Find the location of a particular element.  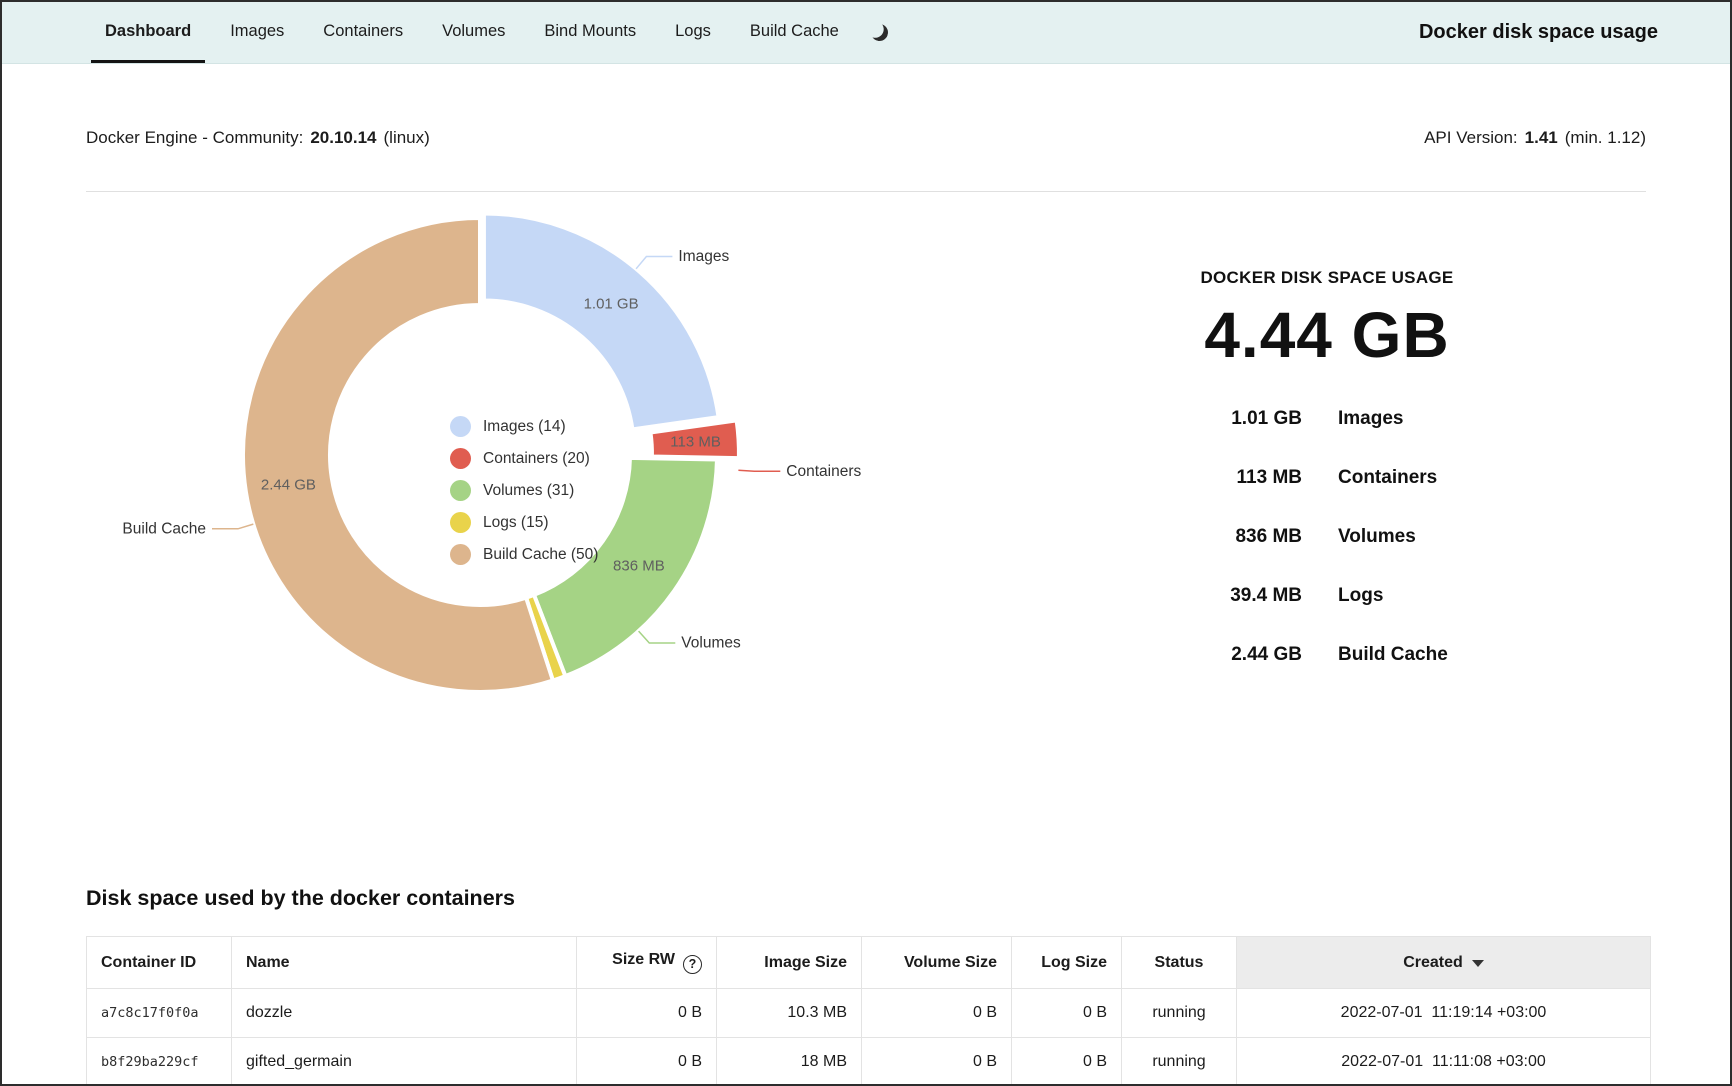

slice-leader-line-containers is located at coordinates (759, 471).